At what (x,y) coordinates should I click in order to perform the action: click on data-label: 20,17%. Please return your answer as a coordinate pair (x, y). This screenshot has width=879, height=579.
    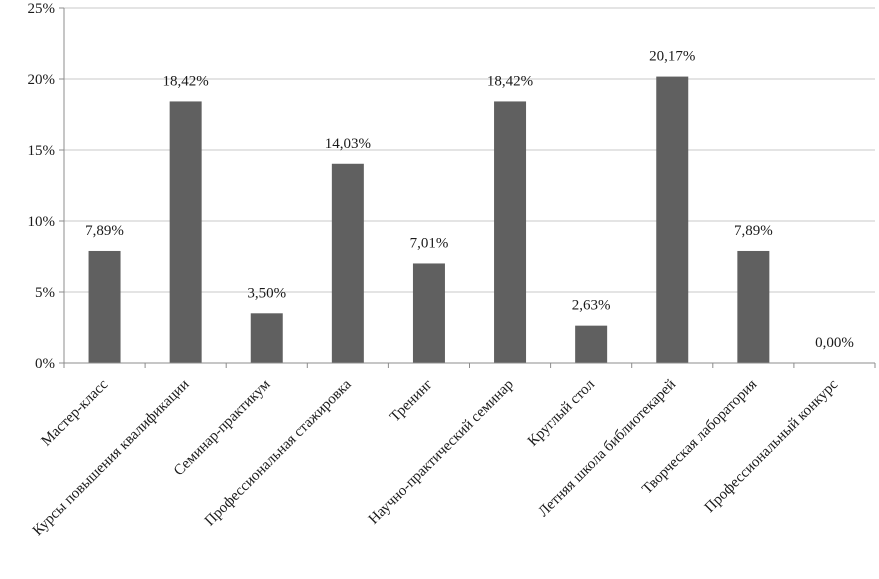
    Looking at the image, I should click on (672, 57).